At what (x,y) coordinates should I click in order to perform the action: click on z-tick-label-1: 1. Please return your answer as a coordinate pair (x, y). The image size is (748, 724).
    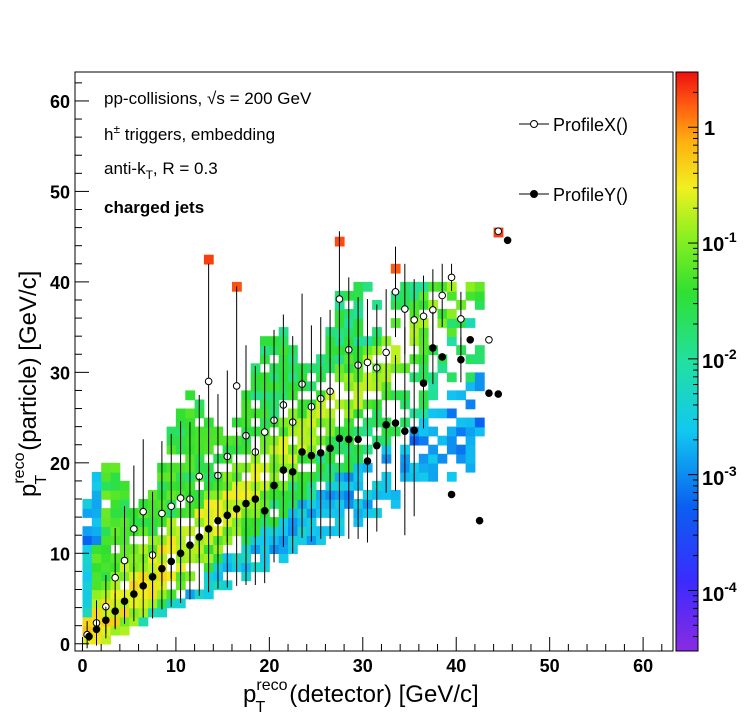
    Looking at the image, I should click on (709, 129).